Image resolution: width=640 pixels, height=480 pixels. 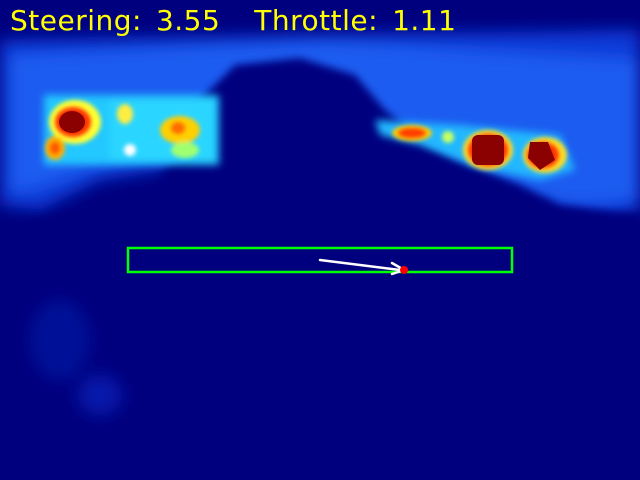 I want to click on telemetry-readout: Steering: 3.55 Throttle: 1.11, so click(x=233, y=20).